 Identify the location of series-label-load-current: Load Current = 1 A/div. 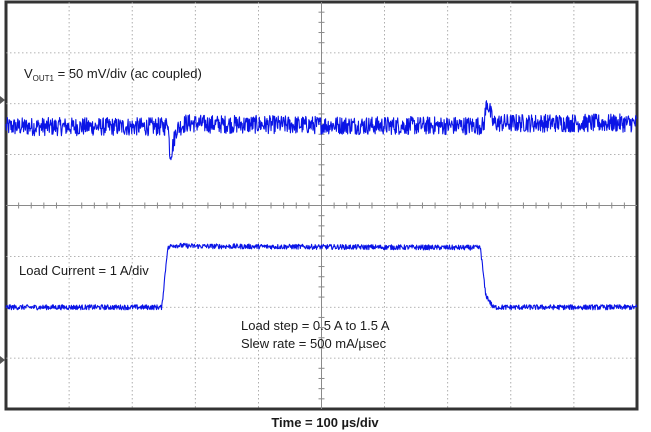
(84, 270).